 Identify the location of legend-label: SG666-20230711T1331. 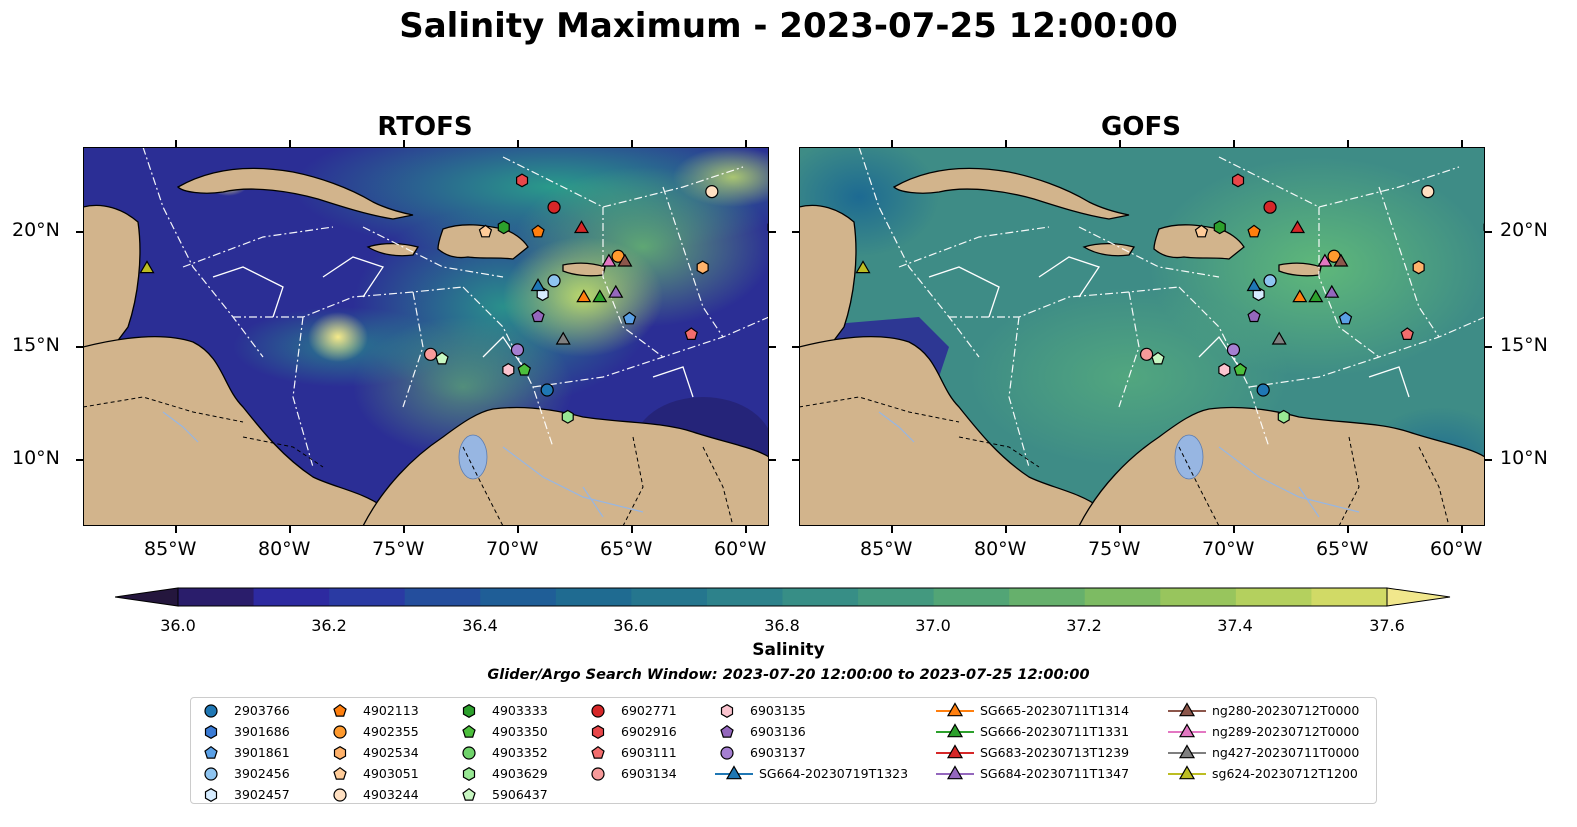
(1055, 731).